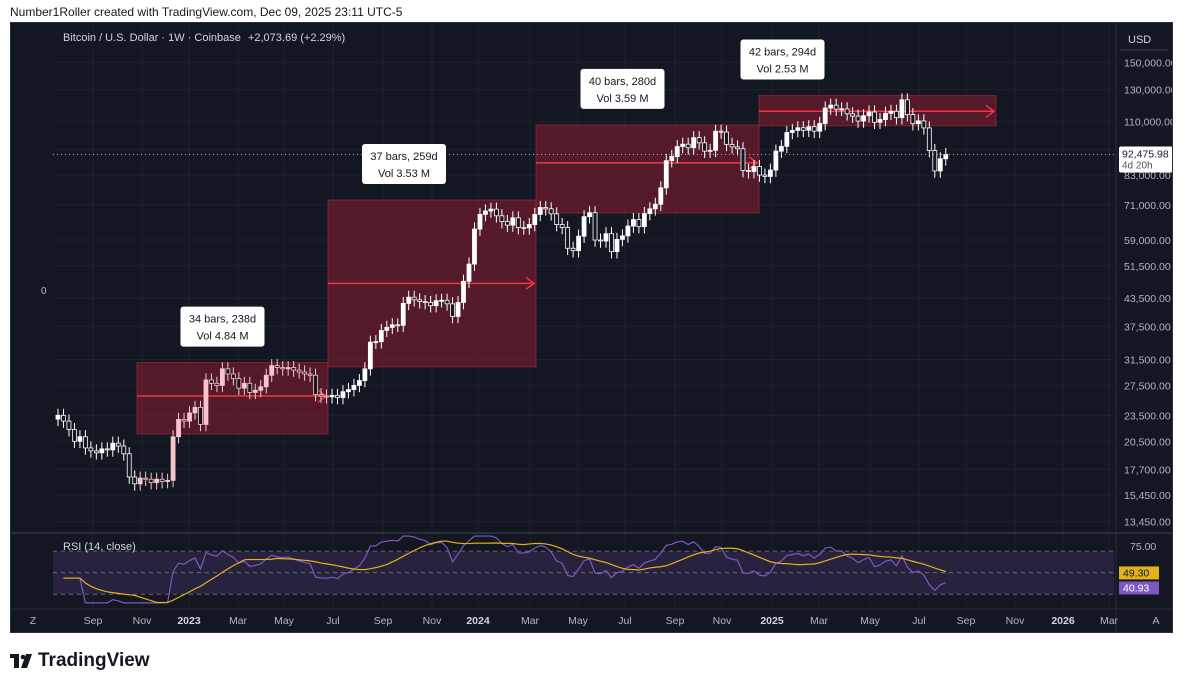  What do you see at coordinates (223, 337) in the screenshot?
I see `measure-label-vol: Vol 4.84 M` at bounding box center [223, 337].